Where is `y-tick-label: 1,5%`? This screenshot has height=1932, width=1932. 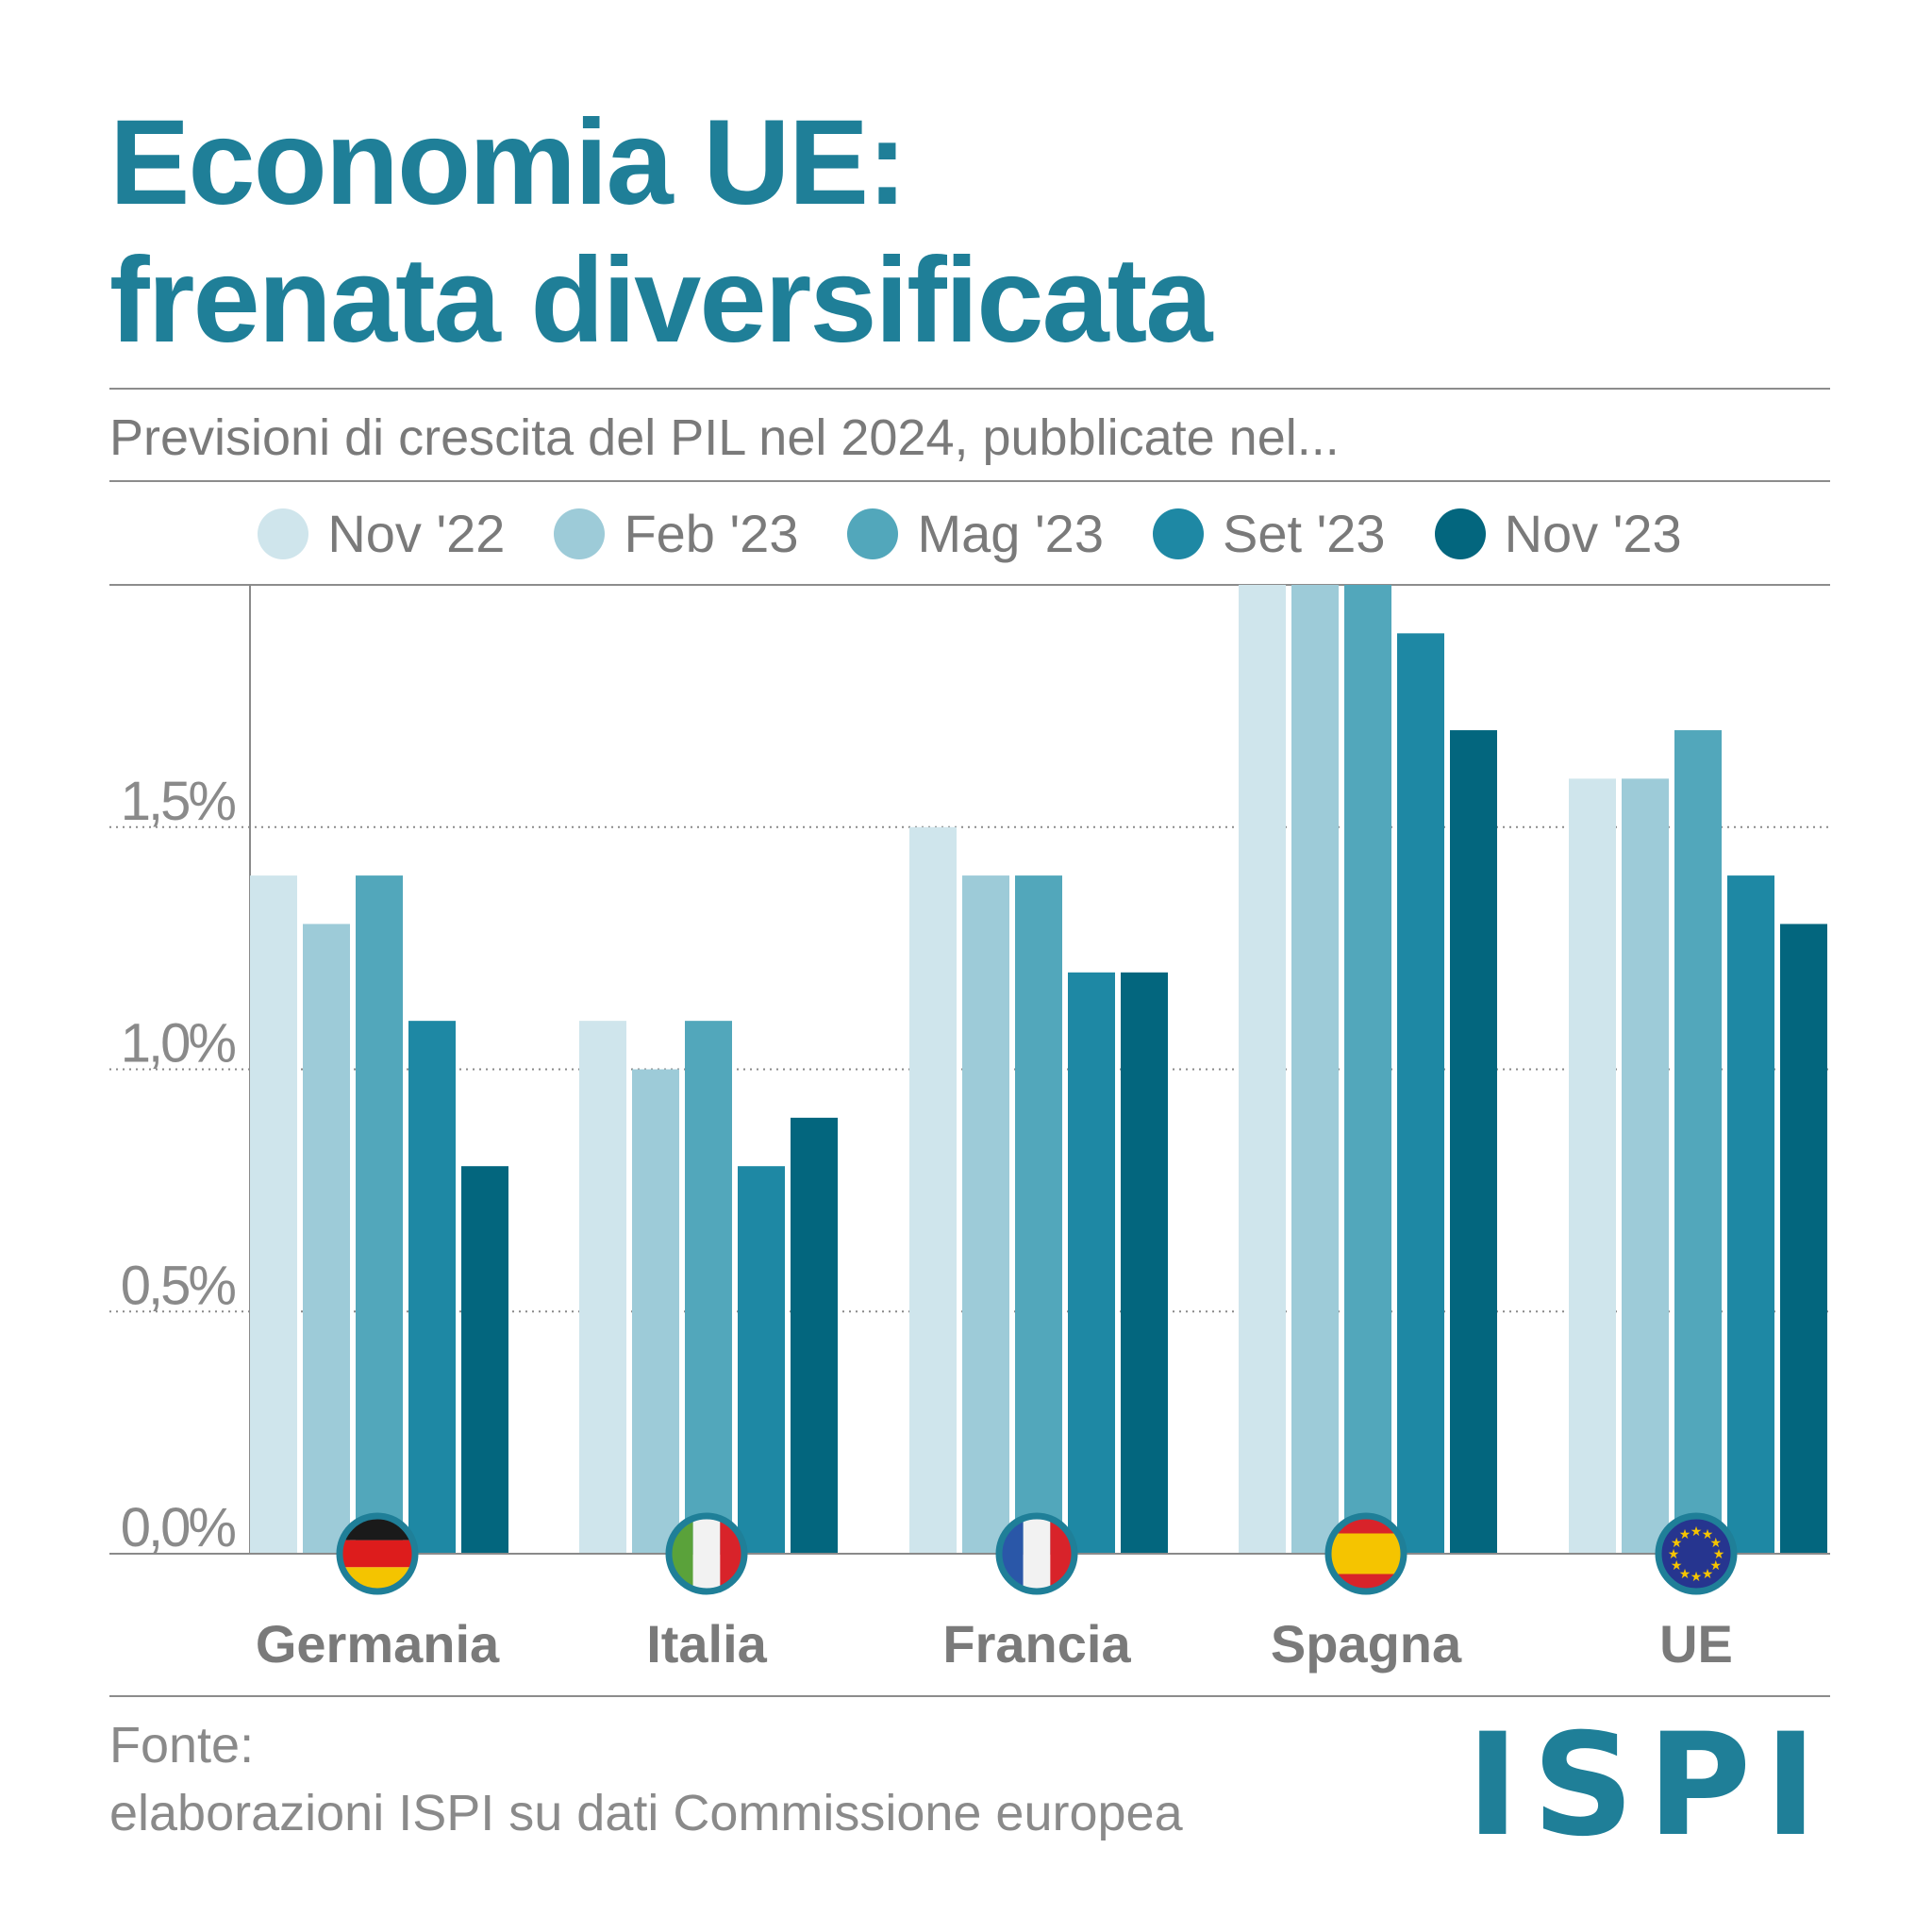 y-tick-label: 1,5% is located at coordinates (179, 801).